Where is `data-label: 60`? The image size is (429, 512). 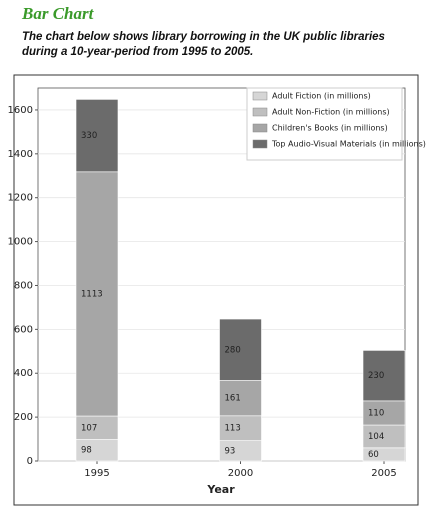 data-label: 60 is located at coordinates (373, 455).